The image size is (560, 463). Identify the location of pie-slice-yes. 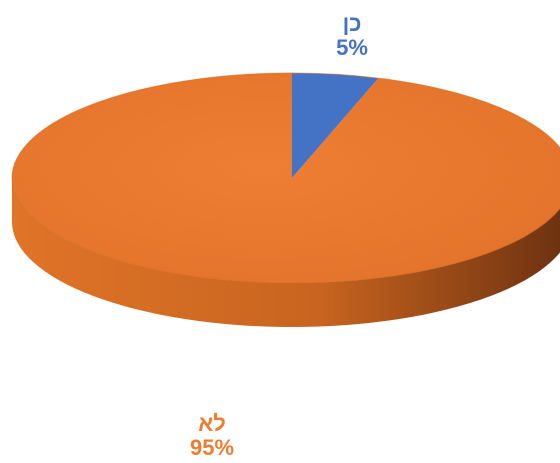
(335, 125).